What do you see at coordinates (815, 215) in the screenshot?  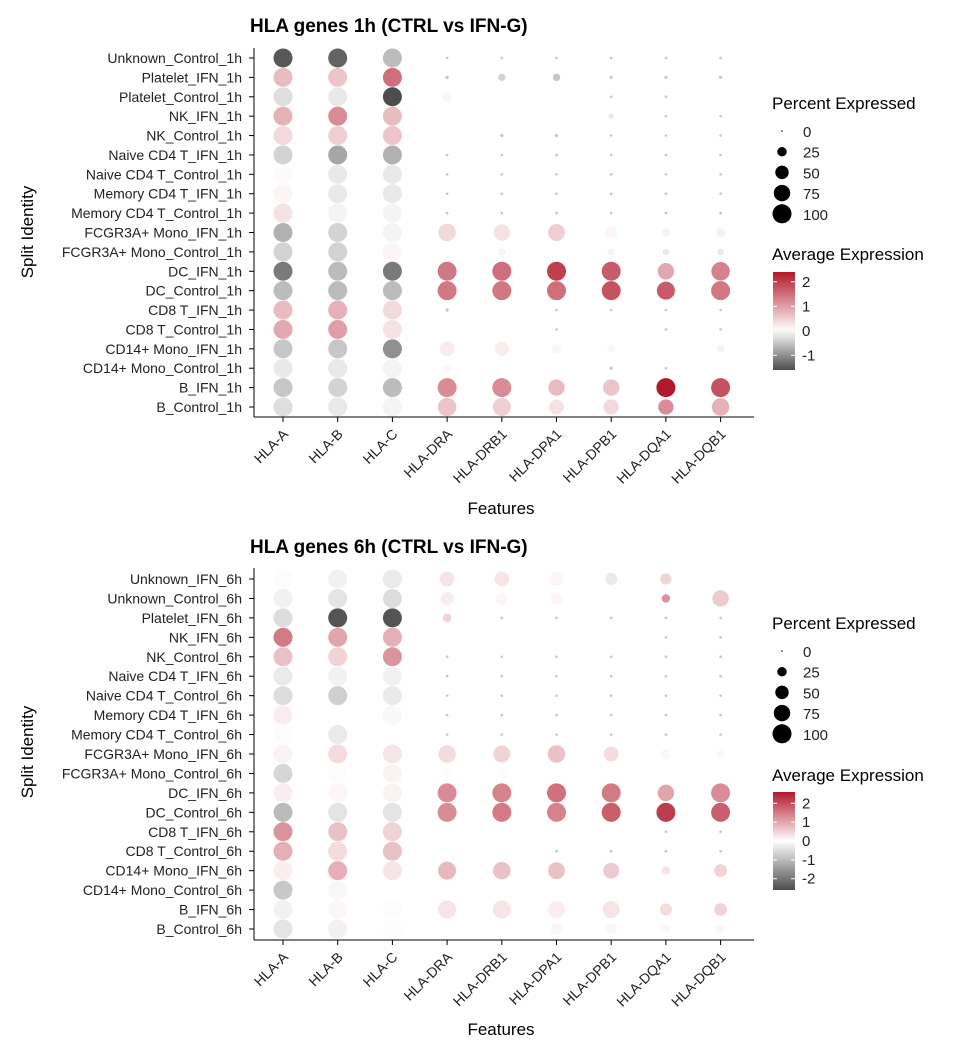 I see `size-legend-label: 100` at bounding box center [815, 215].